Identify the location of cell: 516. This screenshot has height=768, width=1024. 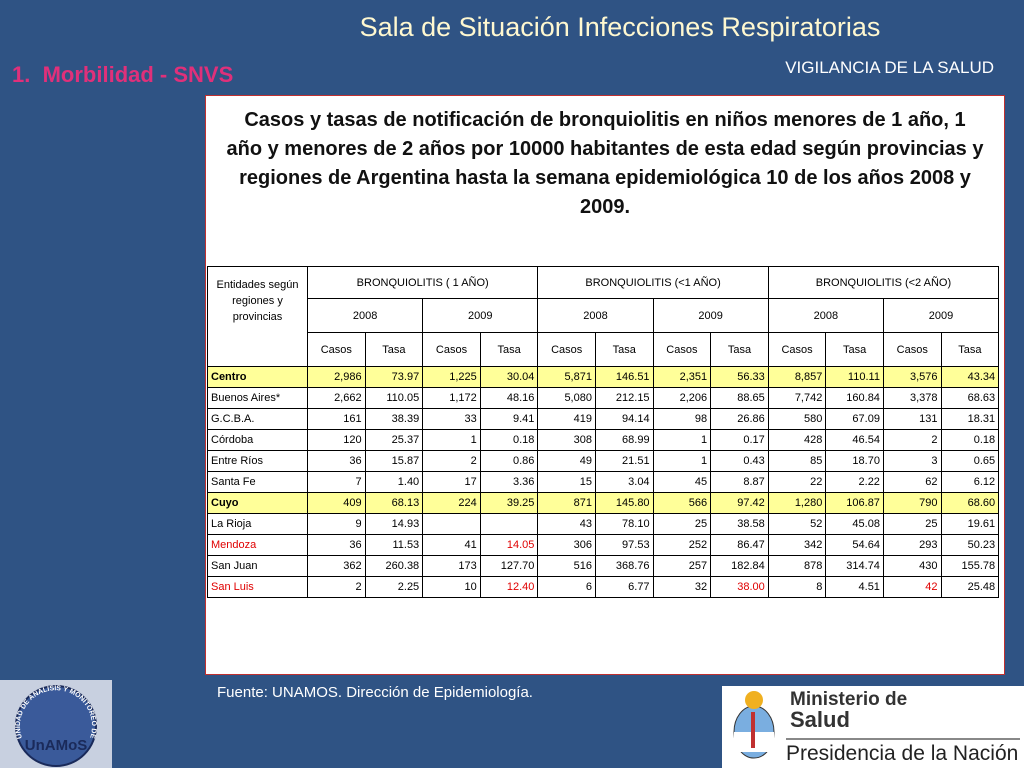
(566, 566).